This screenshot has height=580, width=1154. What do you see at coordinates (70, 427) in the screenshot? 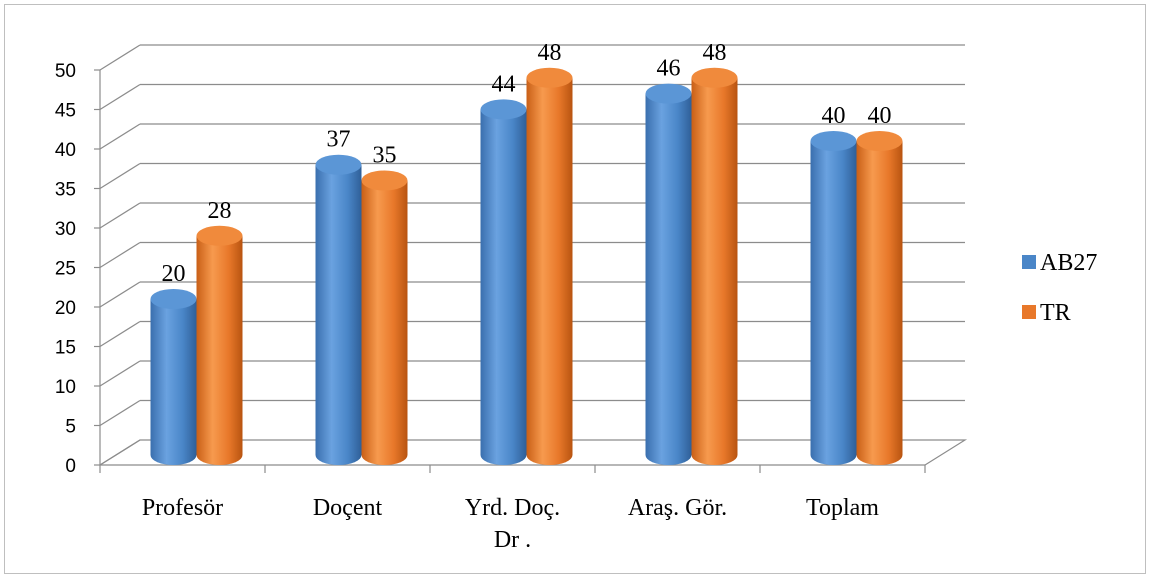
I see `y-tick-label: 5` at bounding box center [70, 427].